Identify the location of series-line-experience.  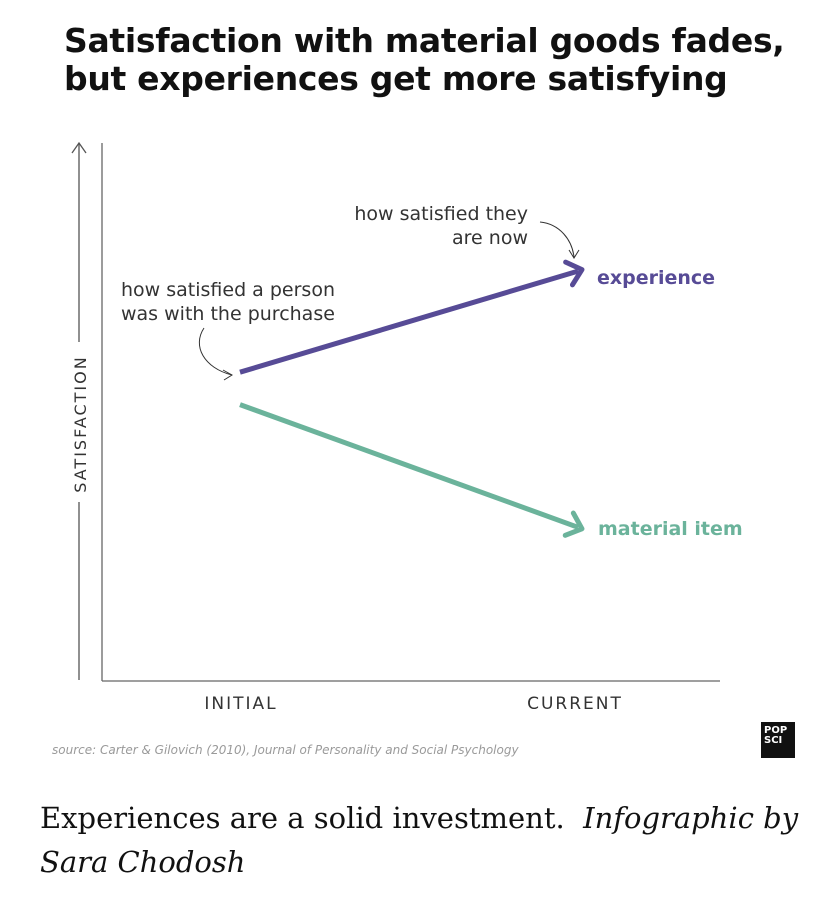
(409, 321).